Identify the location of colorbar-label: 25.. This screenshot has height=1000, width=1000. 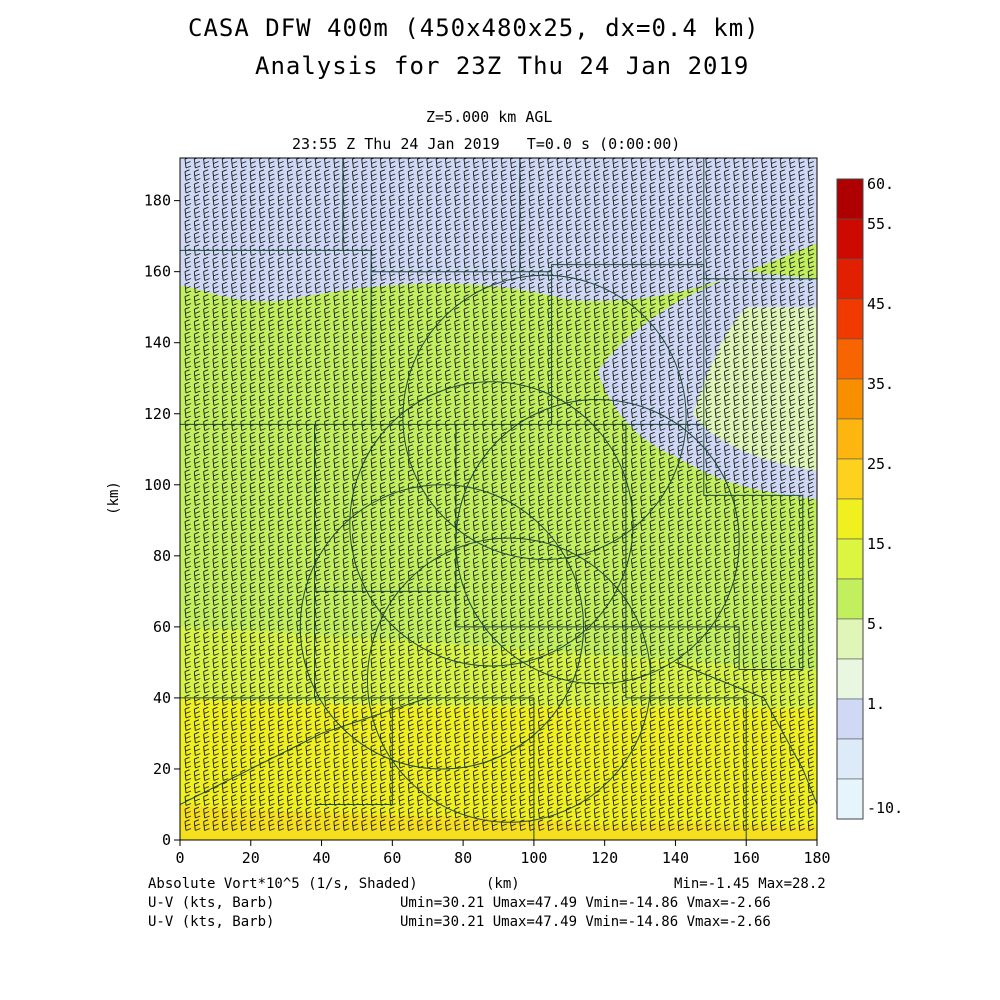
(880, 464).